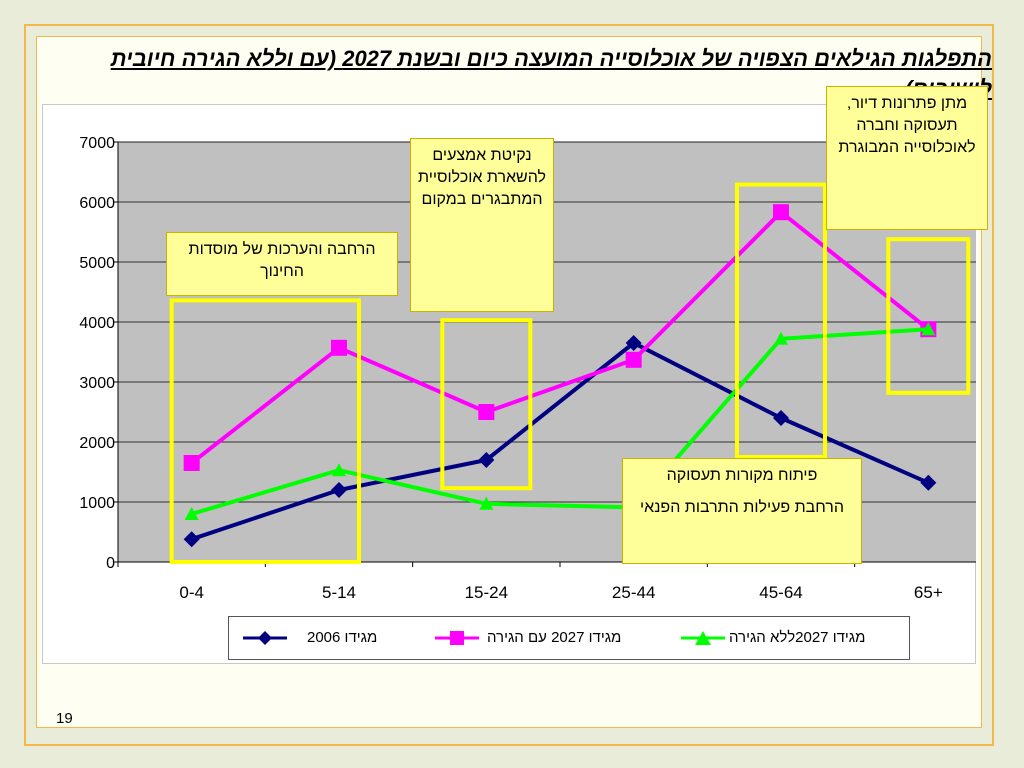  Describe the element at coordinates (64, 718) in the screenshot. I see `page-number: 19` at that location.